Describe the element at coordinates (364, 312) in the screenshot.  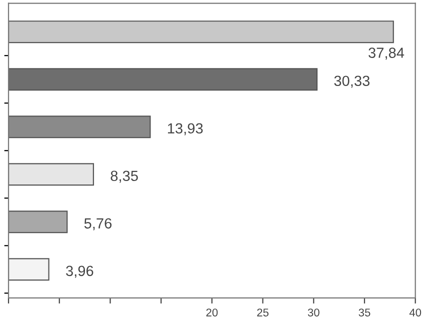
I see `x-tick-label: 35` at that location.